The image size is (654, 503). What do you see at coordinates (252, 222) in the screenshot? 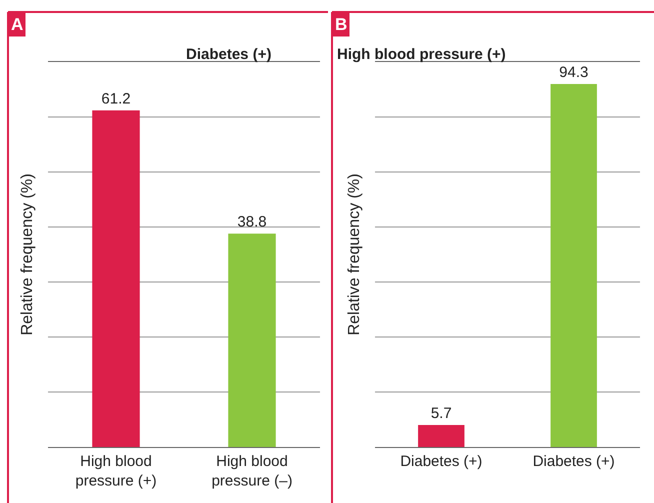
I see `data-label: 38.8` at bounding box center [252, 222].